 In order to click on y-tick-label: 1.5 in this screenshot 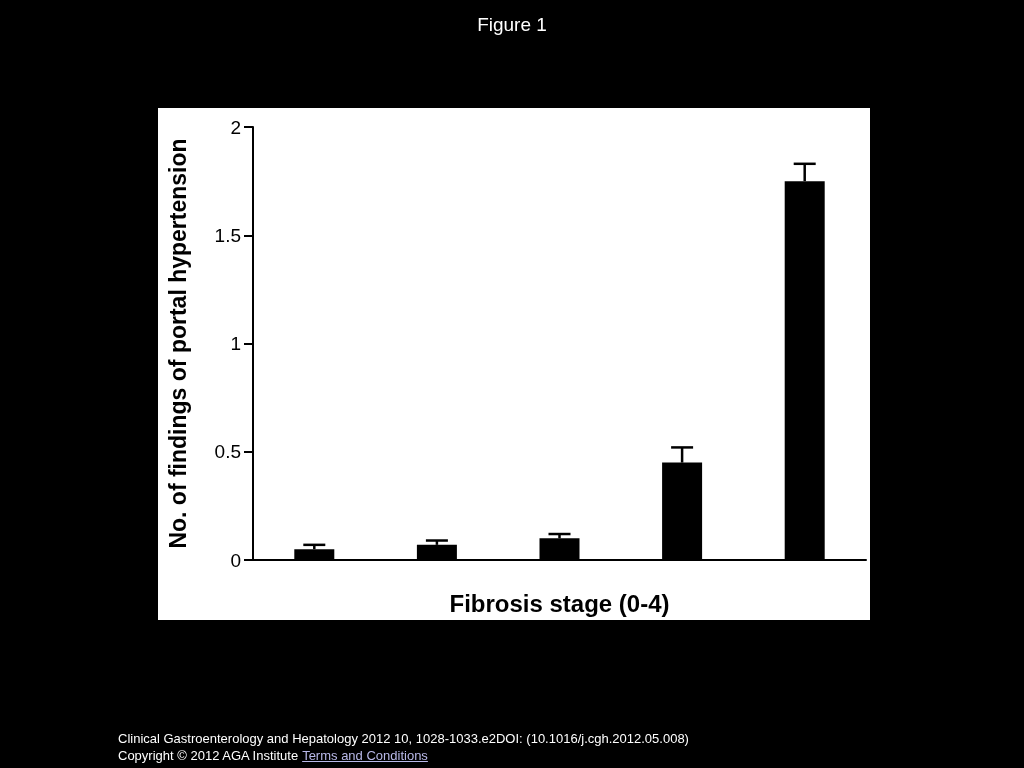, I will do `click(227, 235)`.